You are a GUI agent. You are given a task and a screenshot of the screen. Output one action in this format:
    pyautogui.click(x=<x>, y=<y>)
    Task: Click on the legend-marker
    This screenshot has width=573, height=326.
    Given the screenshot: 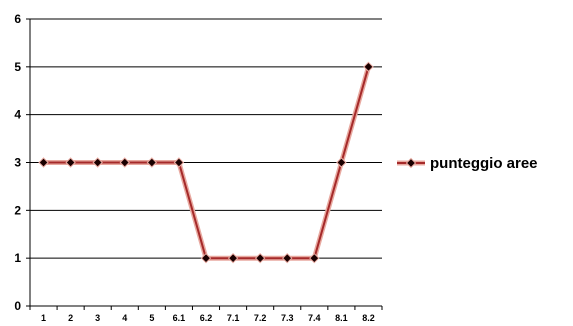 What is the action you would take?
    pyautogui.click(x=411, y=163)
    